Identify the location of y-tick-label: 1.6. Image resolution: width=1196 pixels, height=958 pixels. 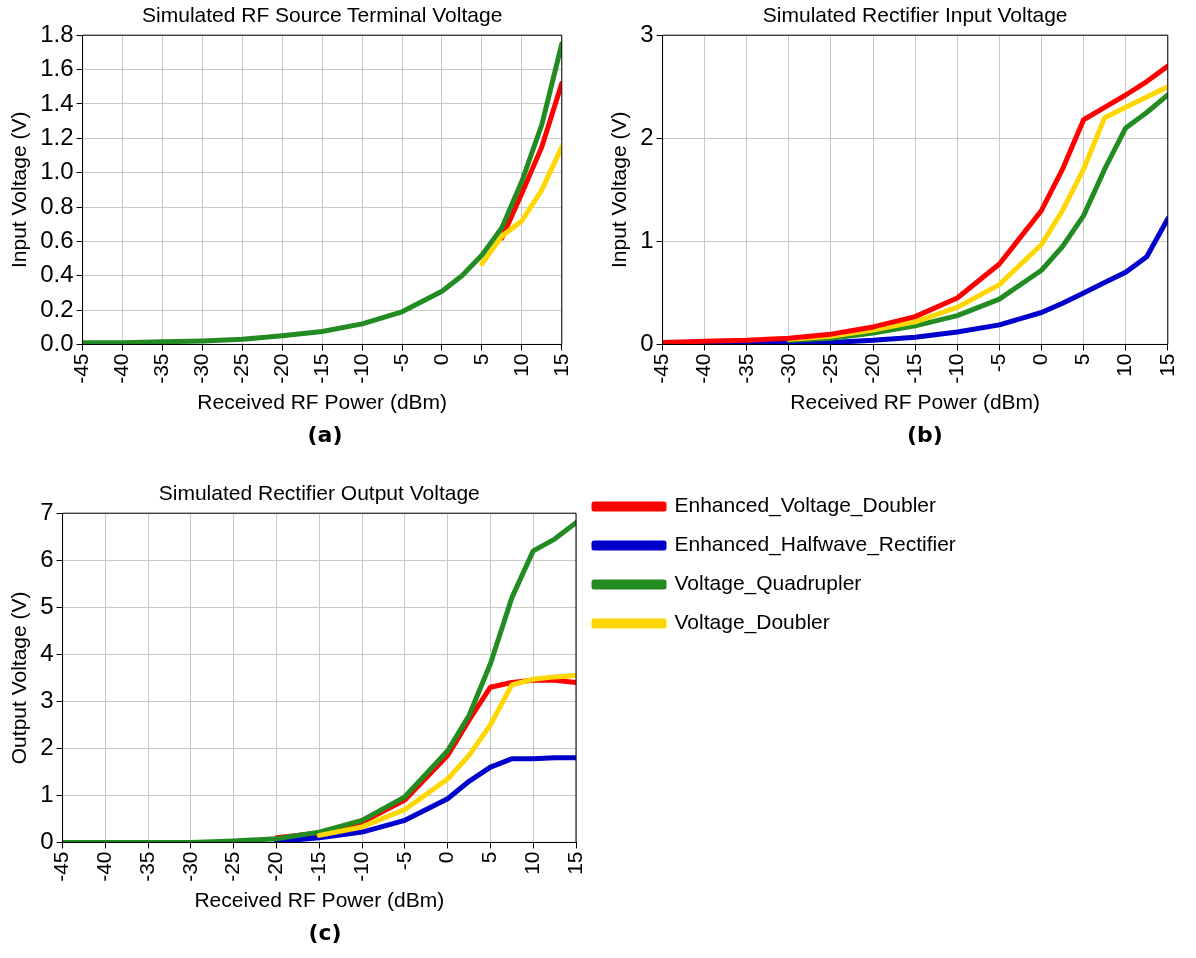
(57, 68).